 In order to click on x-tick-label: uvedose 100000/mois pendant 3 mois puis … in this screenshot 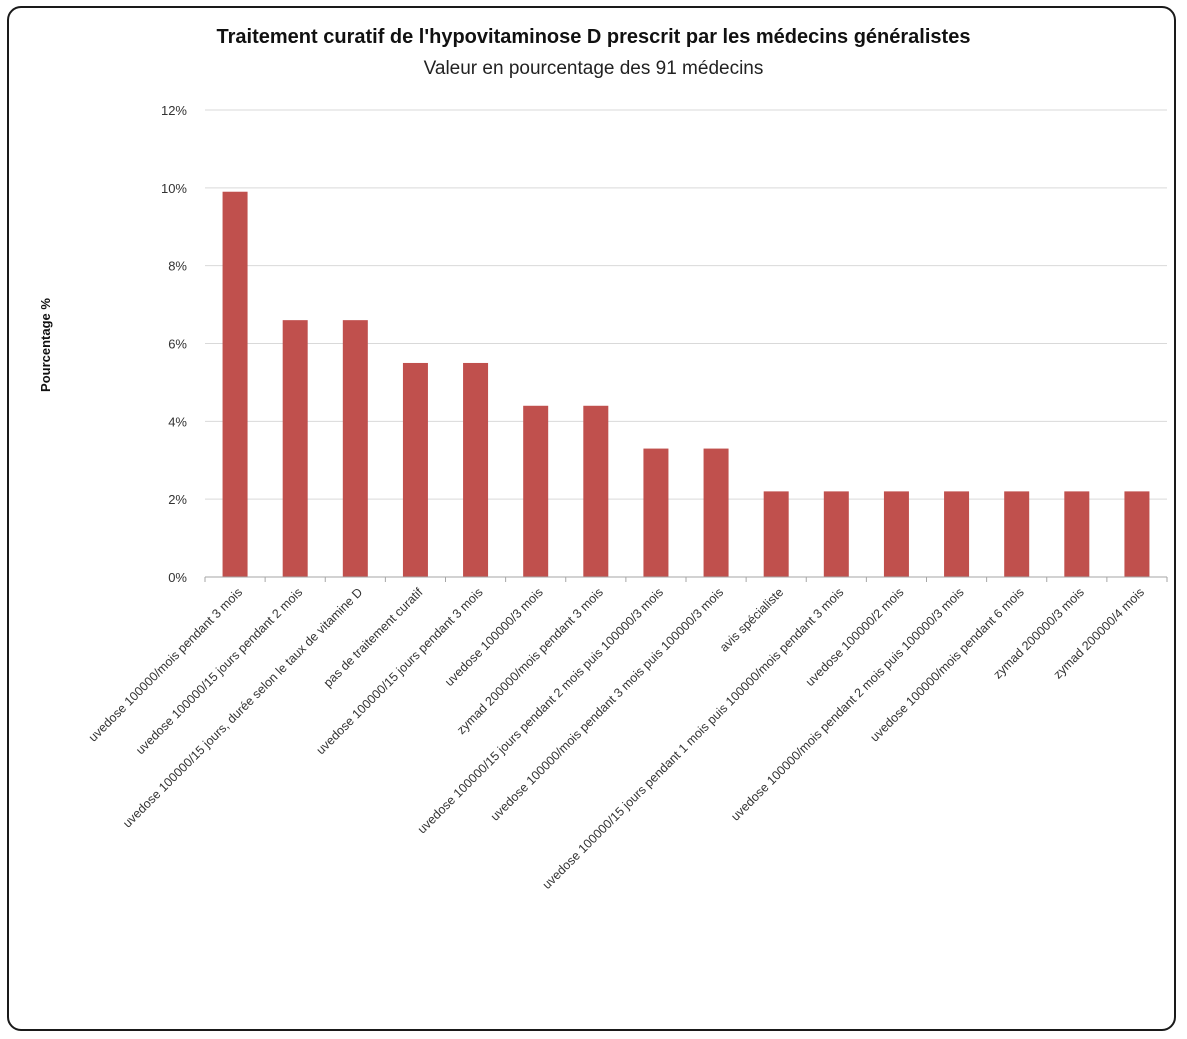, I will do `click(607, 704)`.